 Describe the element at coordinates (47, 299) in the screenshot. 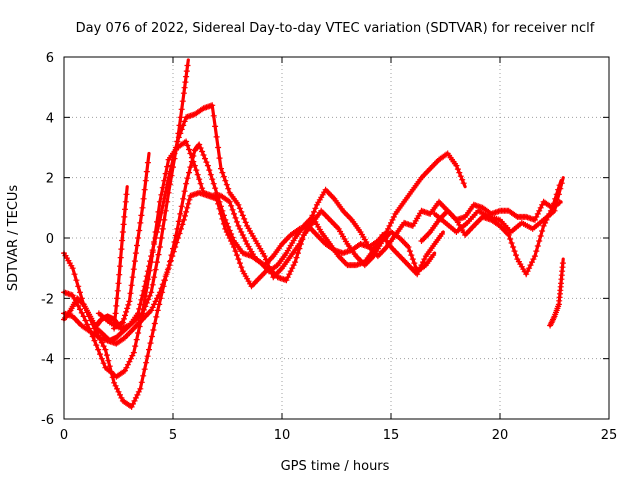

I see `y-tick-label: -2` at that location.